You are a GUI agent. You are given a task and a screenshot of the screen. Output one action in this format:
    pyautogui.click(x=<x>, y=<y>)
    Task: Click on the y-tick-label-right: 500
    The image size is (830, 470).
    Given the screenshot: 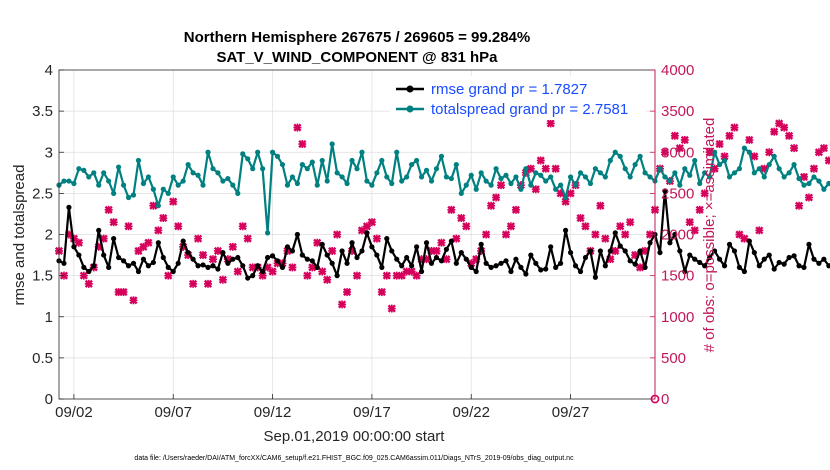 What is the action you would take?
    pyautogui.click(x=673, y=358)
    